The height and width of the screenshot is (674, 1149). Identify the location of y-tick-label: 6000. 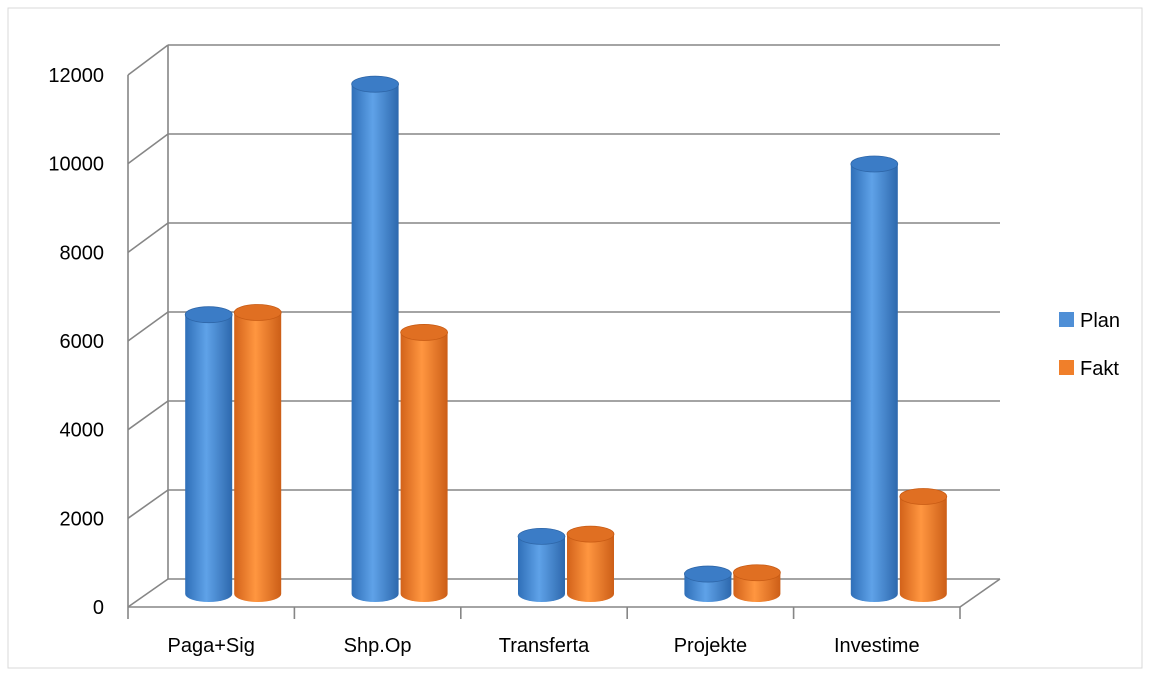
(82, 342).